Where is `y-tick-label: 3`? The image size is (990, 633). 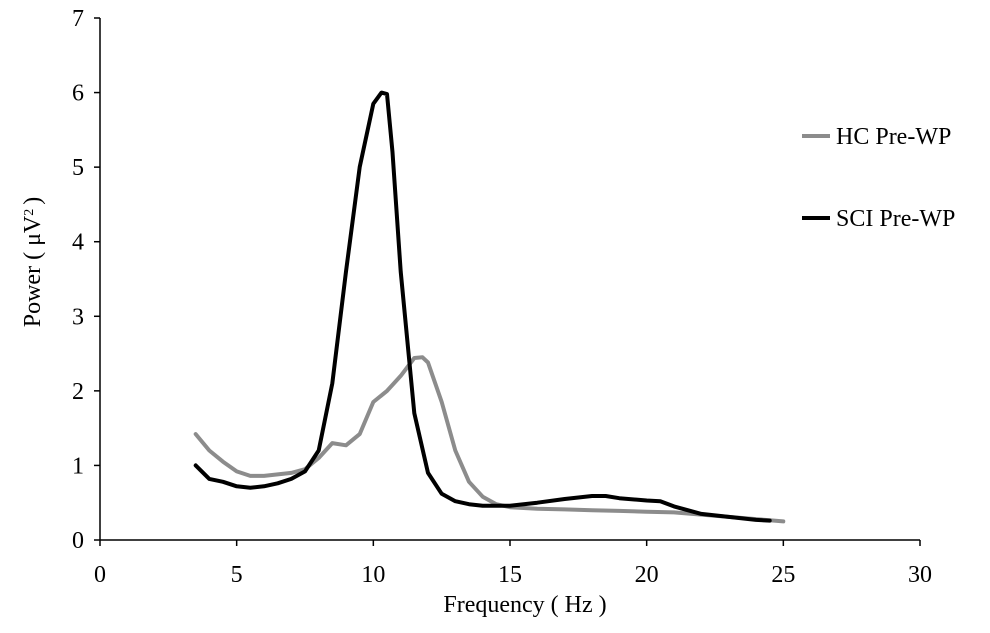
y-tick-label: 3 is located at coordinates (78, 317).